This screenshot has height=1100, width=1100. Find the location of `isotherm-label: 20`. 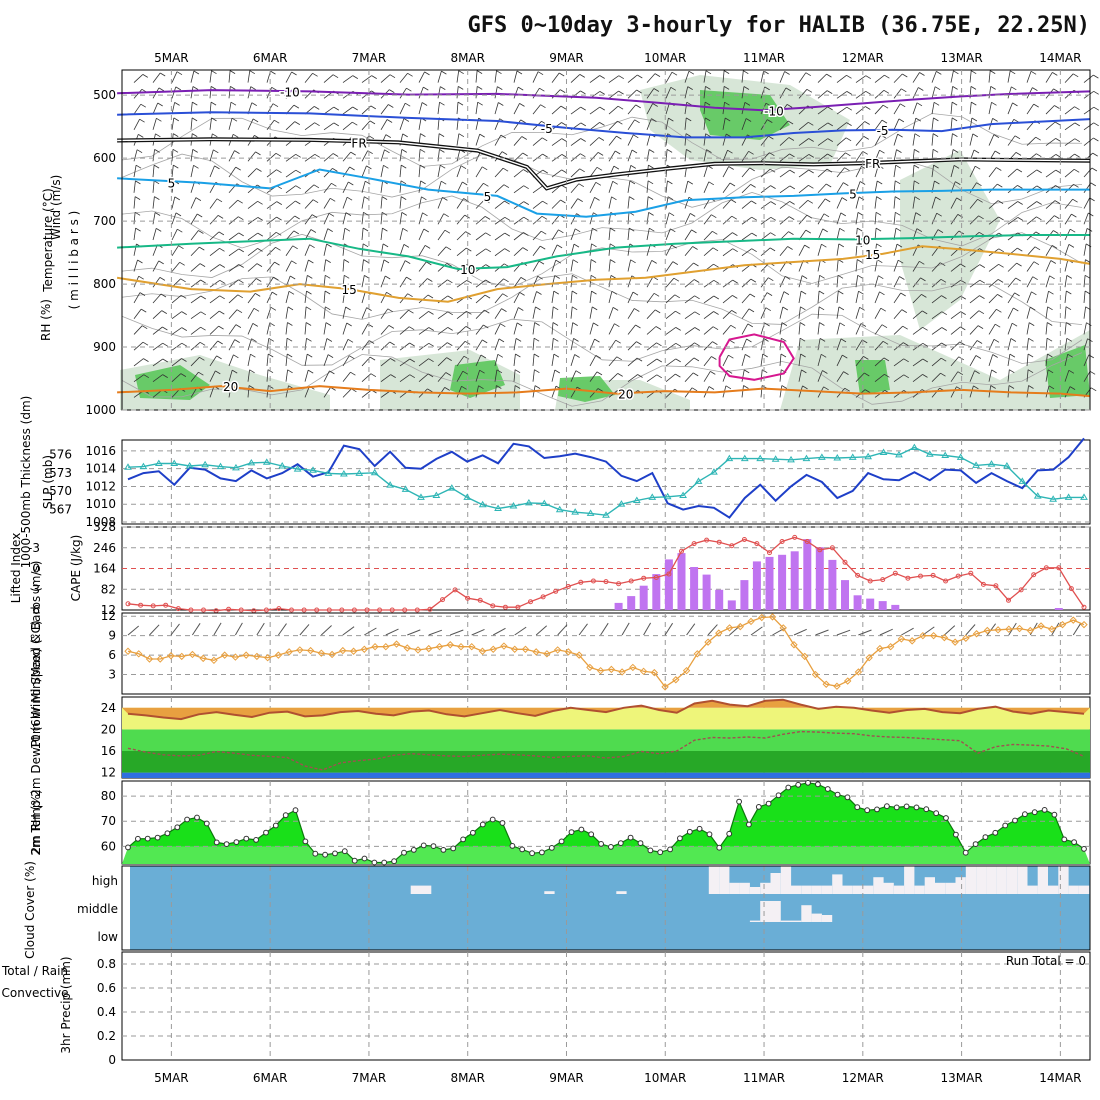

isotherm-label: 20 is located at coordinates (230, 387).